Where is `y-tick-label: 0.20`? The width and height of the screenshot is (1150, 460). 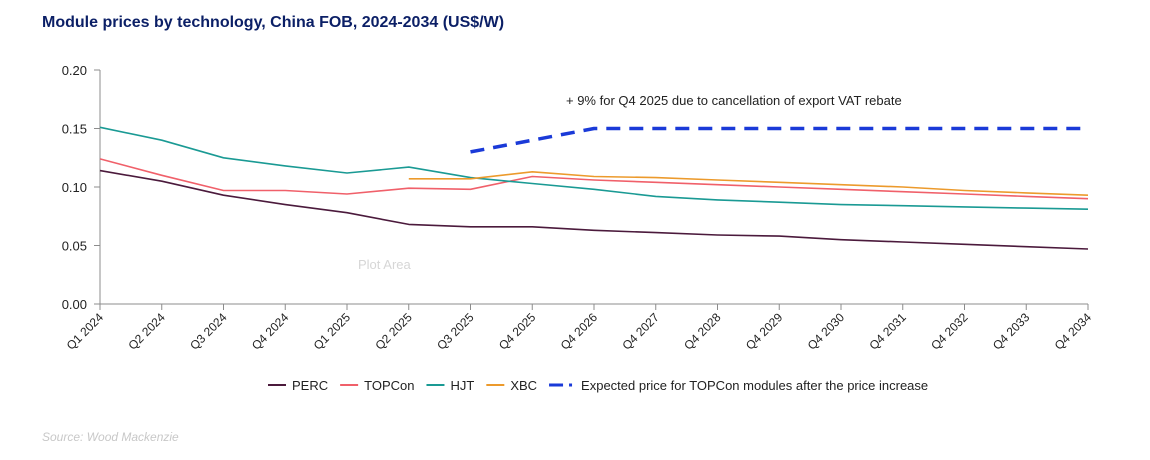 y-tick-label: 0.20 is located at coordinates (74, 70).